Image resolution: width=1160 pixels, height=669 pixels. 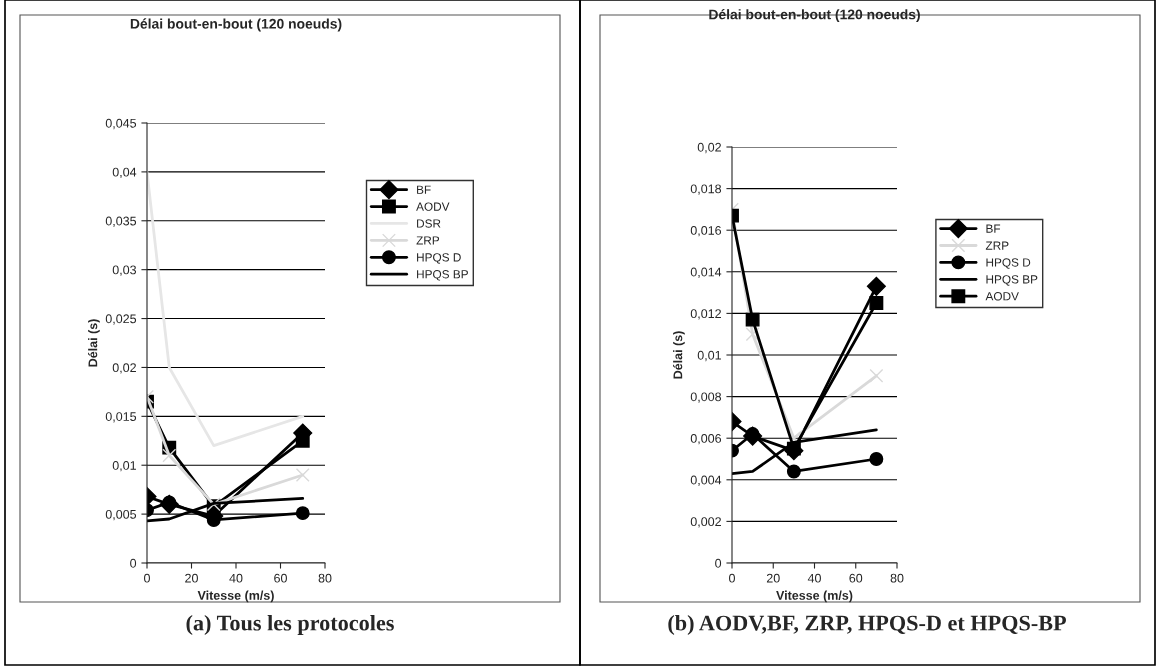 What do you see at coordinates (121, 319) in the screenshot?
I see `y-tick-label: 0,025` at bounding box center [121, 319].